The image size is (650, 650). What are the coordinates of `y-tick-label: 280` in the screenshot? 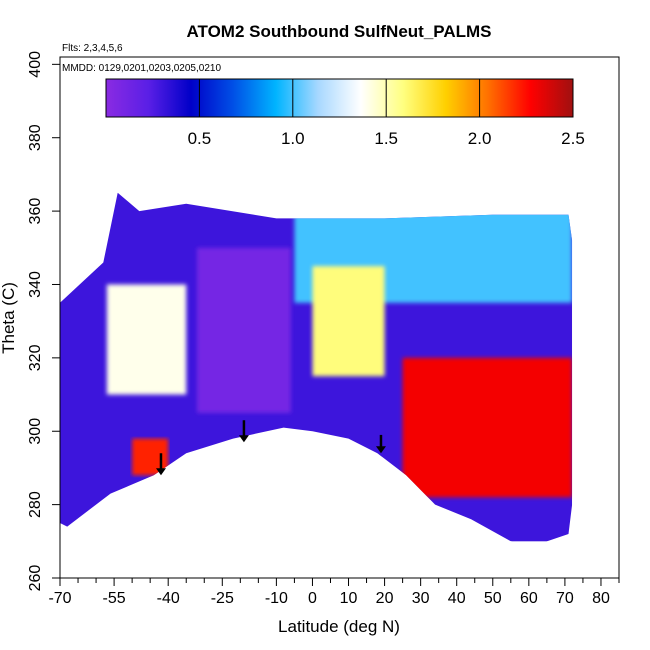 It's located at (35, 504).